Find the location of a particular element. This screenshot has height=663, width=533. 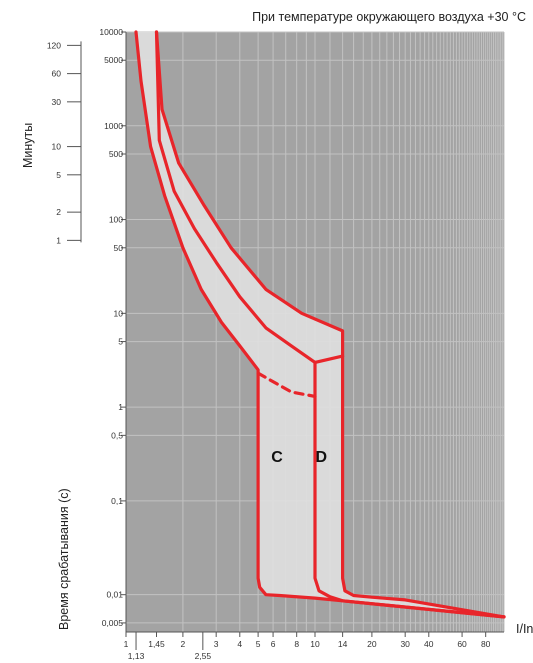

x-tick-label: 14 is located at coordinates (343, 644).